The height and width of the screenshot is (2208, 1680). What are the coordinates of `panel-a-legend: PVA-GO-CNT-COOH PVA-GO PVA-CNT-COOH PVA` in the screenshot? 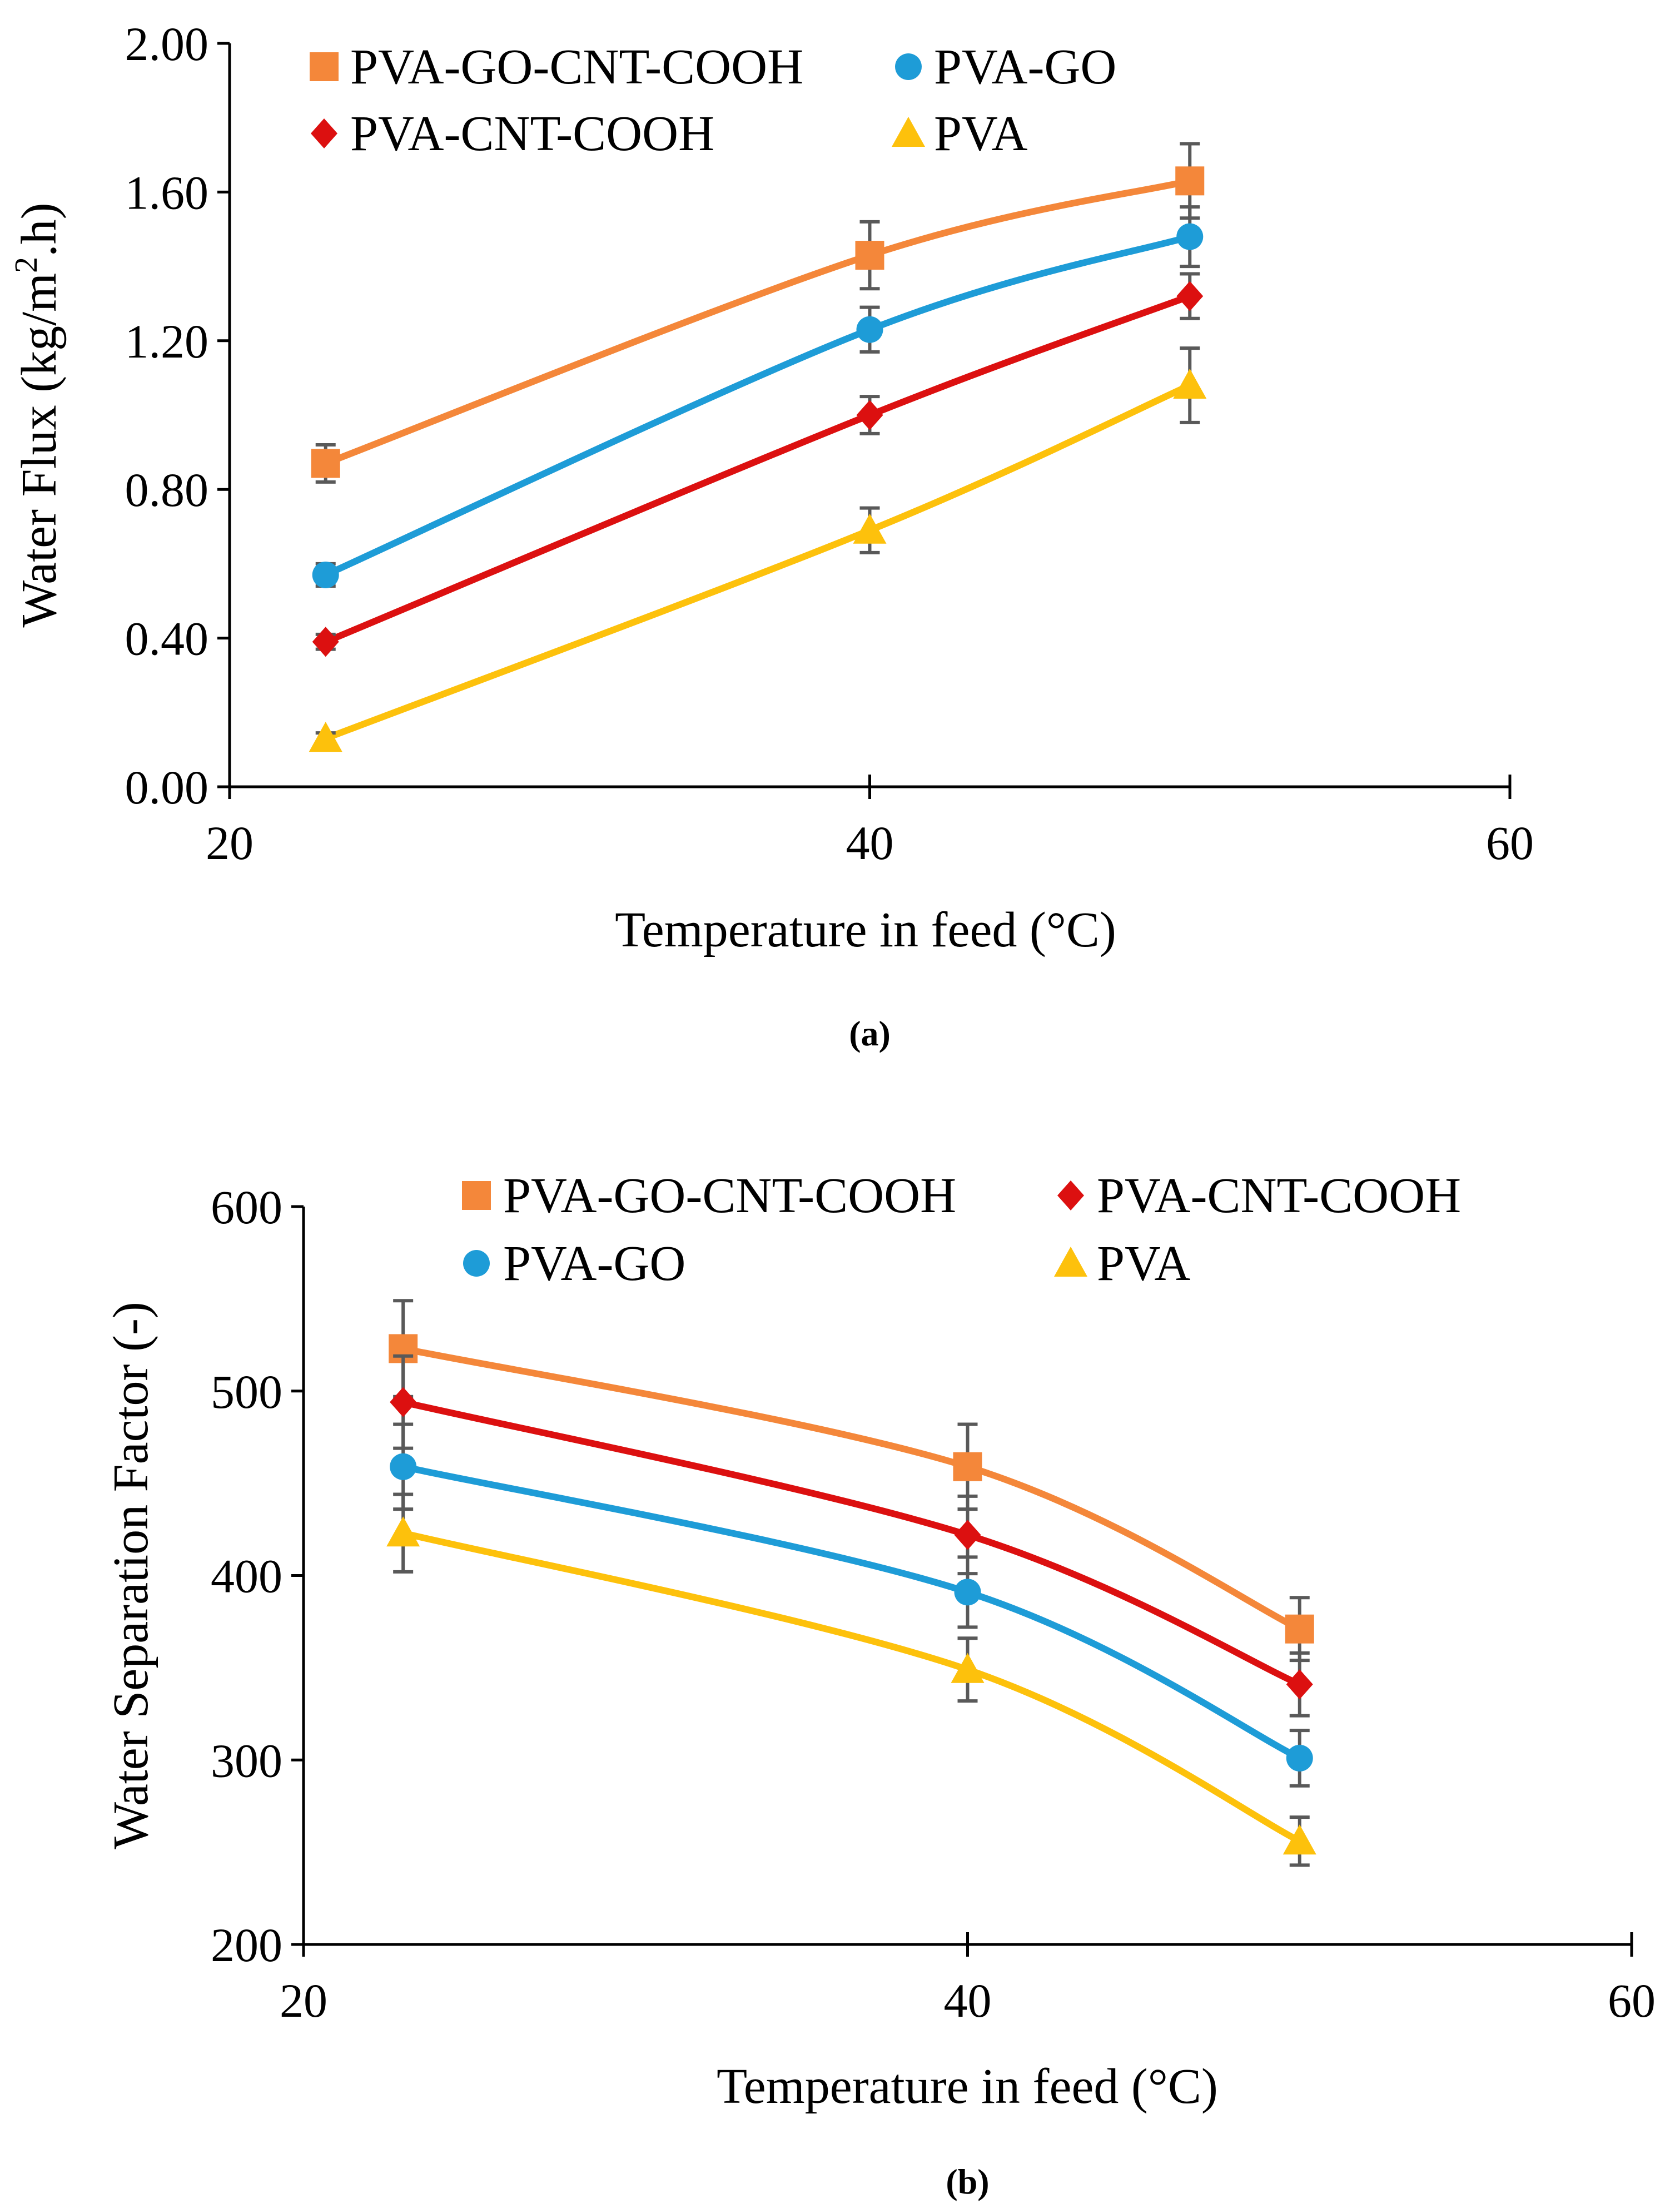 It's located at (713, 100).